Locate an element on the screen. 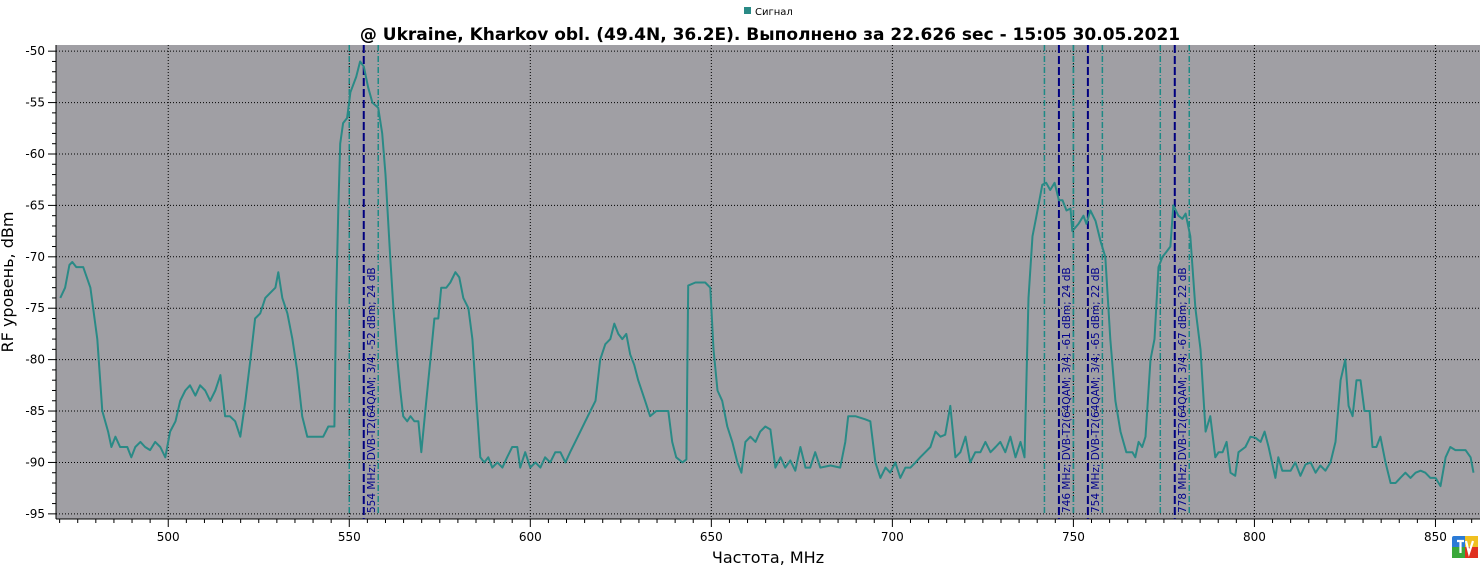 Image resolution: width=1482 pixels, height=567 pixels. x-tick-label: 600 is located at coordinates (530, 537).